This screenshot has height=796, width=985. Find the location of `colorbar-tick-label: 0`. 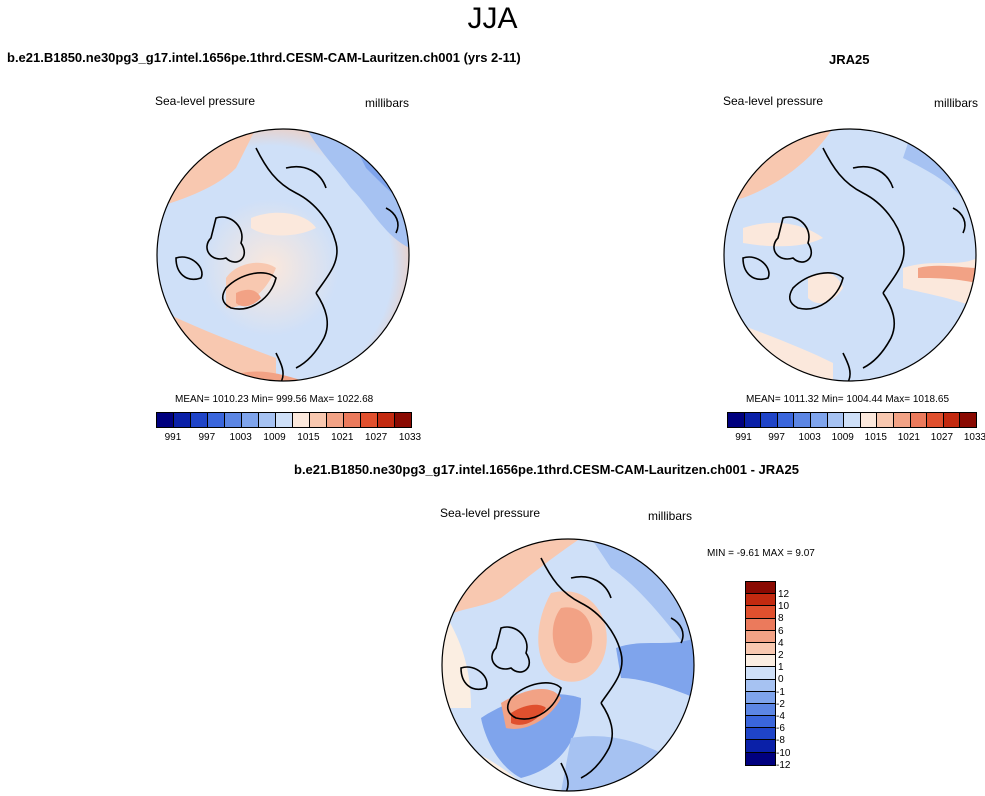

colorbar-tick-label: 0 is located at coordinates (781, 680).